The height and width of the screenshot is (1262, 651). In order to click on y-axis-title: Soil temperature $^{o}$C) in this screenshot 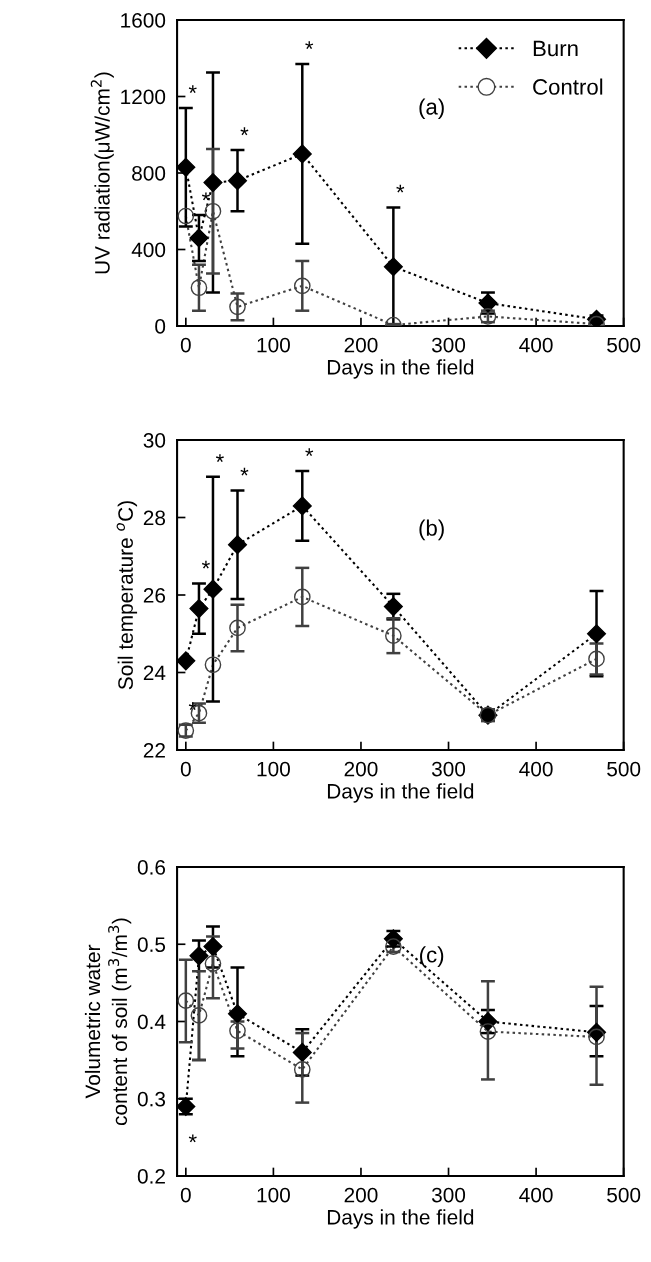, I will do `click(127, 595)`.